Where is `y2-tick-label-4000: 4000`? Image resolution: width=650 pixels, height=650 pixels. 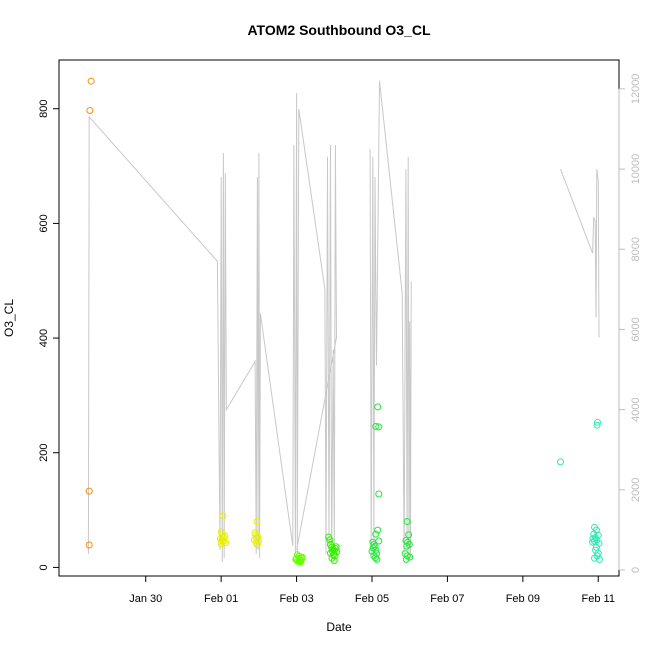 y2-tick-label-4000: 4000 is located at coordinates (636, 409).